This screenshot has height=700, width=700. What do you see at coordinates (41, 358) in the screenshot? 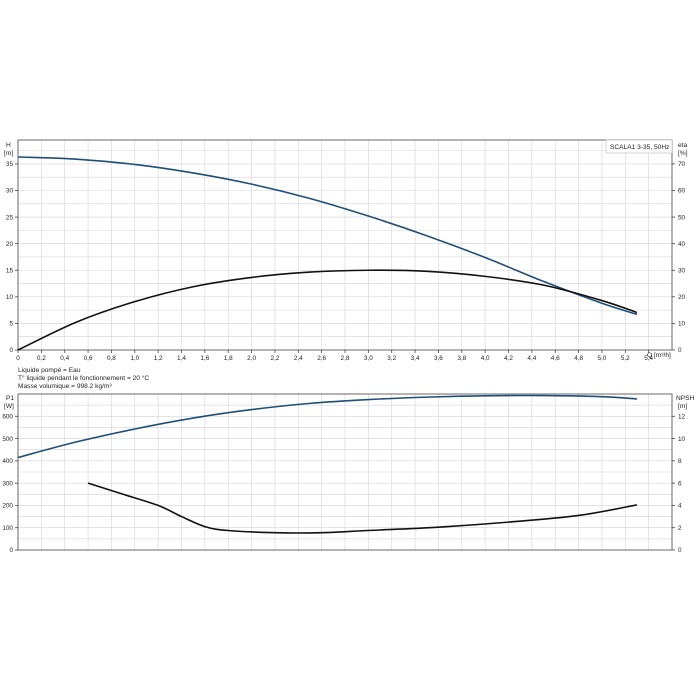
I see `x-tick-label: 0,2` at bounding box center [41, 358].